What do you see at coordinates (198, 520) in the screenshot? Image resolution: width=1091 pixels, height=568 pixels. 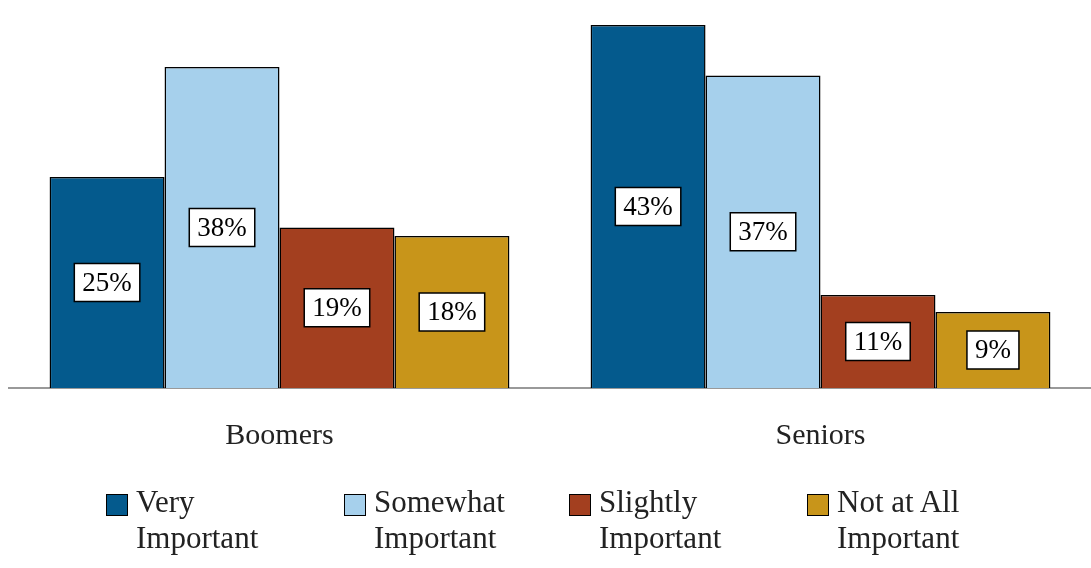 I see `legend-label: Very Important` at bounding box center [198, 520].